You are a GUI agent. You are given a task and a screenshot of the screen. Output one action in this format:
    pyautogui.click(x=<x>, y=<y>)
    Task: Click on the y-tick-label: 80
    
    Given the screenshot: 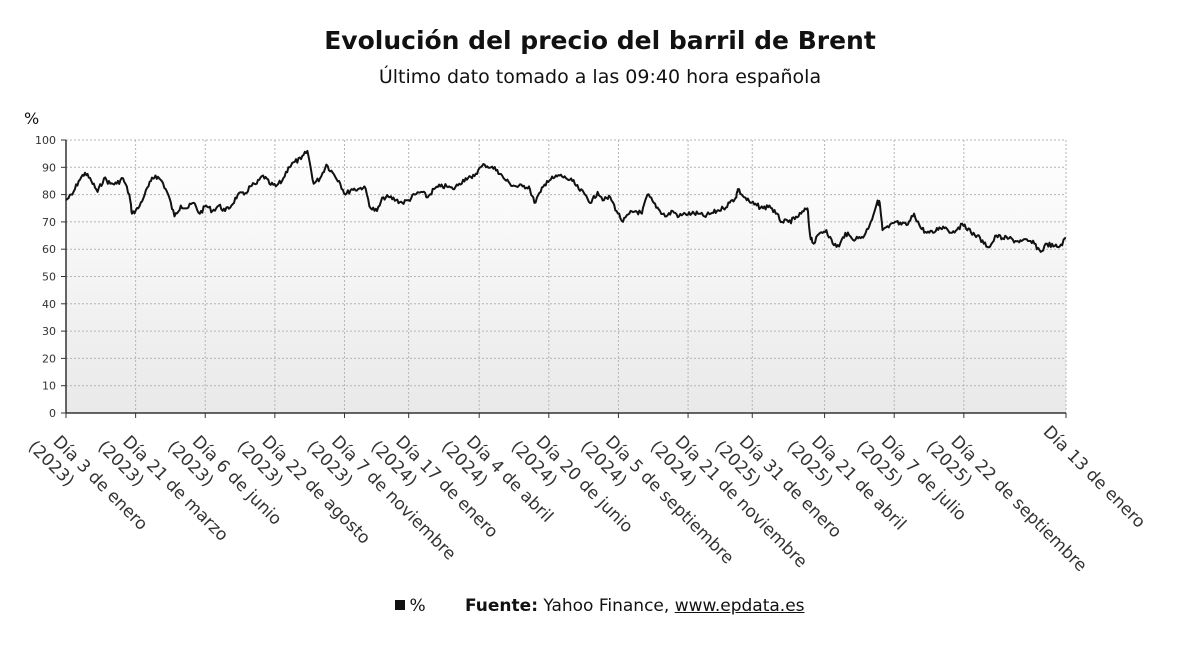 What is the action you would take?
    pyautogui.click(x=49, y=195)
    